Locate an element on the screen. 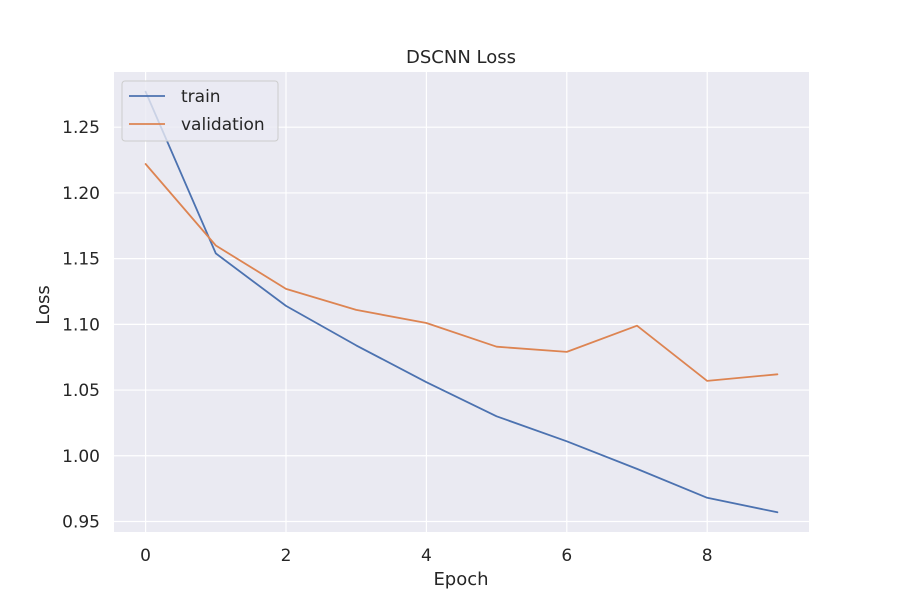 This screenshot has height=600, width=900. x-tick-labels: 0 2 4 6 8 is located at coordinates (426, 556).